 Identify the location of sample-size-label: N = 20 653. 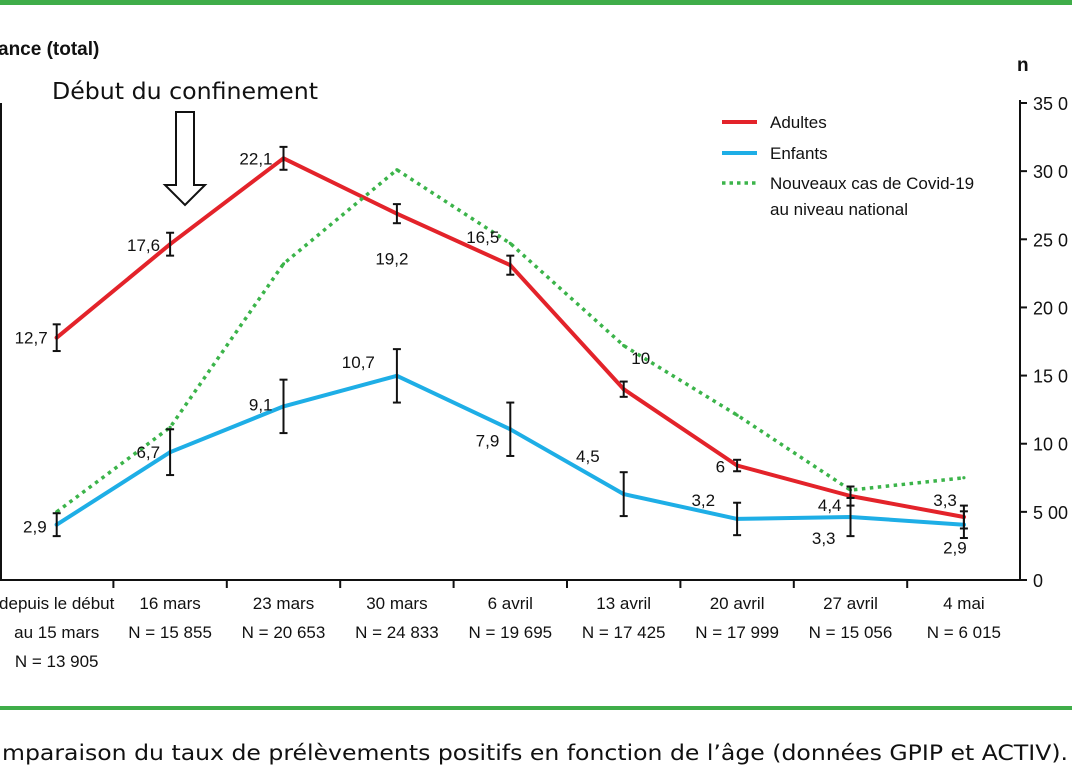
(284, 632).